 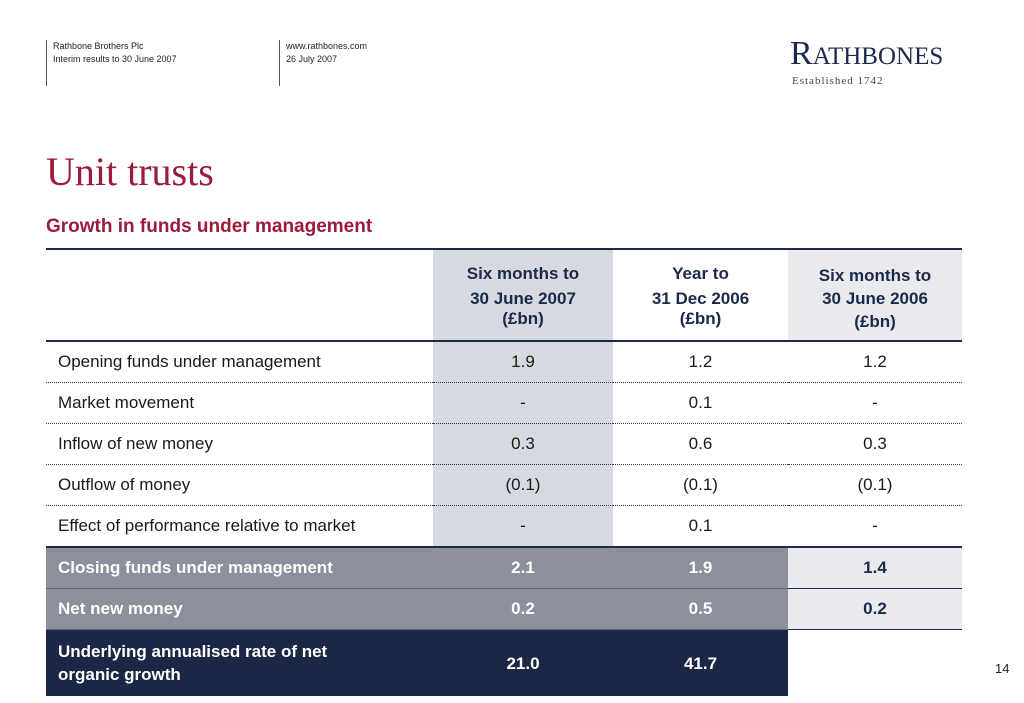 What do you see at coordinates (239, 568) in the screenshot?
I see `row-label: Closing funds under management` at bounding box center [239, 568].